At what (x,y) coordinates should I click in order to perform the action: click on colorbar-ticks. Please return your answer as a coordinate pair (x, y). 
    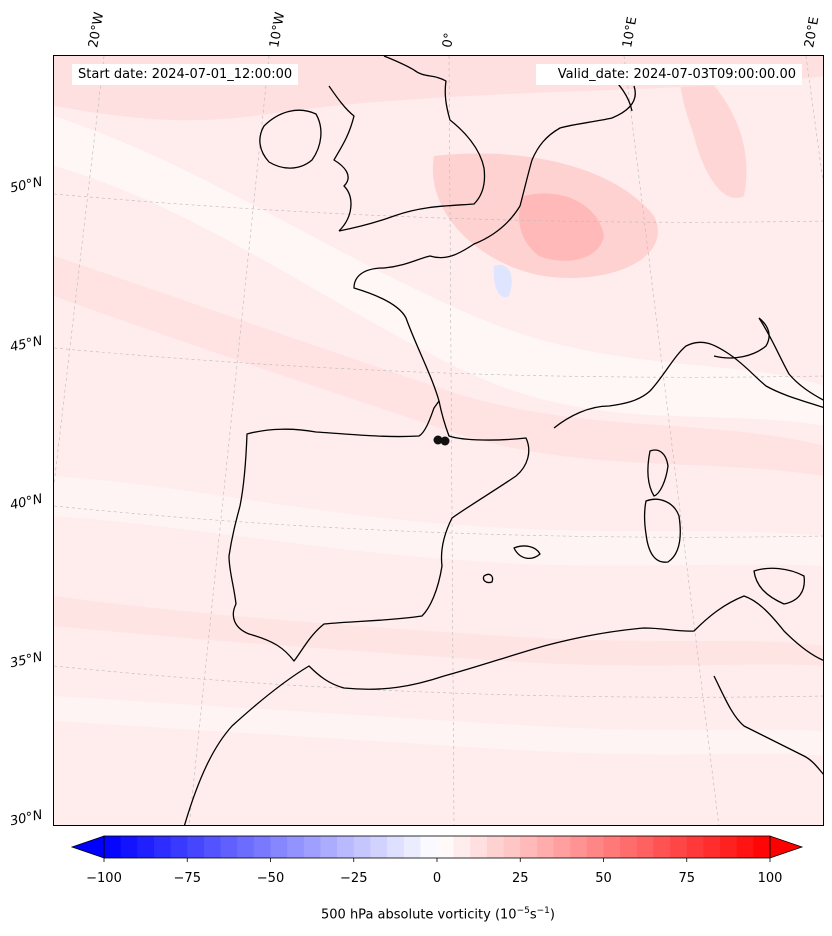
    Looking at the image, I should click on (437, 860).